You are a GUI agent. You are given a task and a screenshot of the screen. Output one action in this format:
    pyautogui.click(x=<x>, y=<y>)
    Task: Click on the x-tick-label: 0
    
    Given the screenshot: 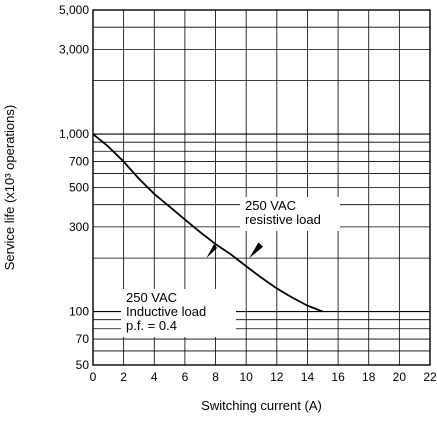 What is the action you would take?
    pyautogui.click(x=93, y=377)
    